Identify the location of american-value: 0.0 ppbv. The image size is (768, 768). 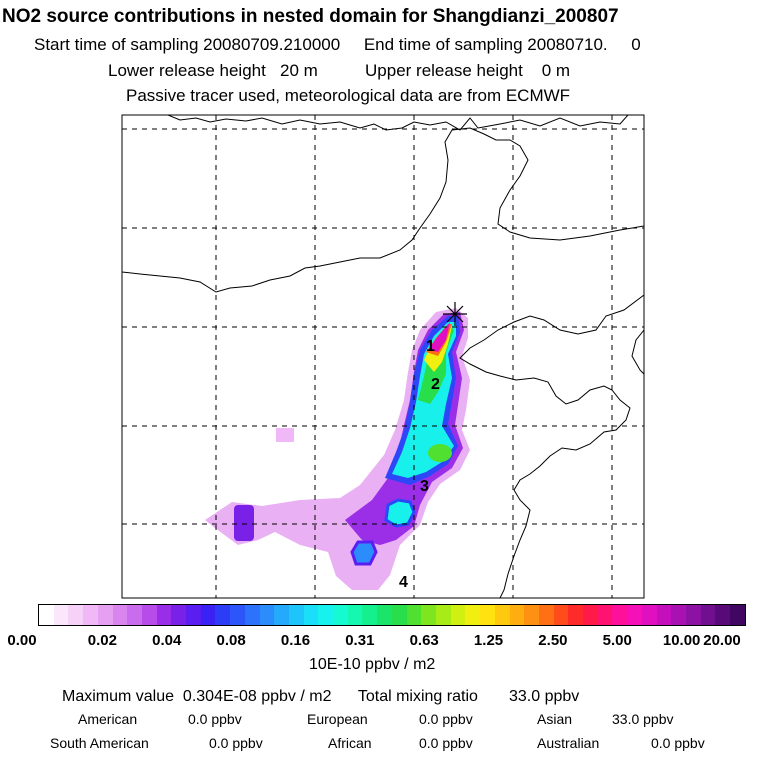
(215, 719).